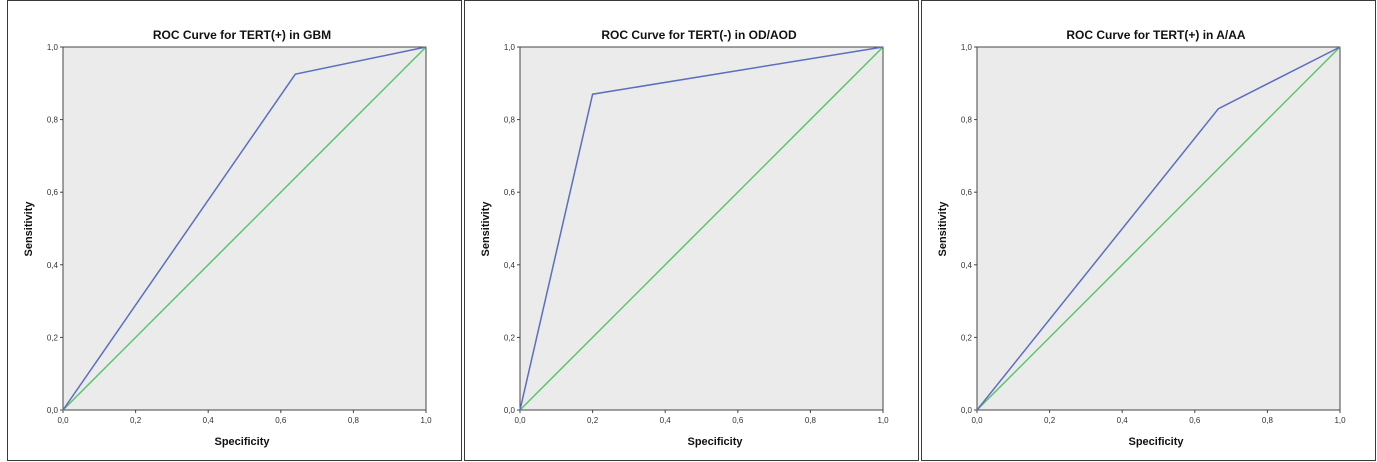 The height and width of the screenshot is (462, 1377). I want to click on chart-title: ROC Curve for TERT(+) in GBM, so click(242, 35).